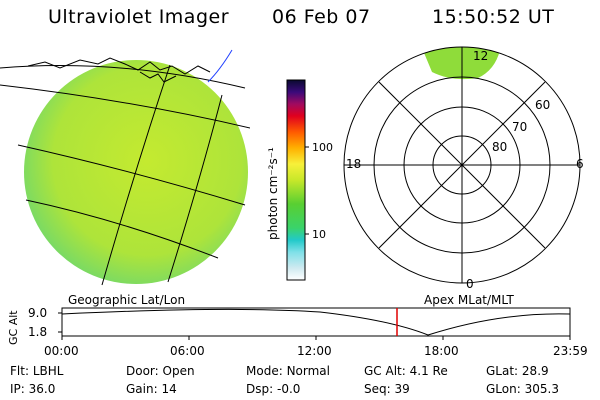 The image size is (600, 400). I want to click on xtick-0000: 00:00, so click(61, 351).